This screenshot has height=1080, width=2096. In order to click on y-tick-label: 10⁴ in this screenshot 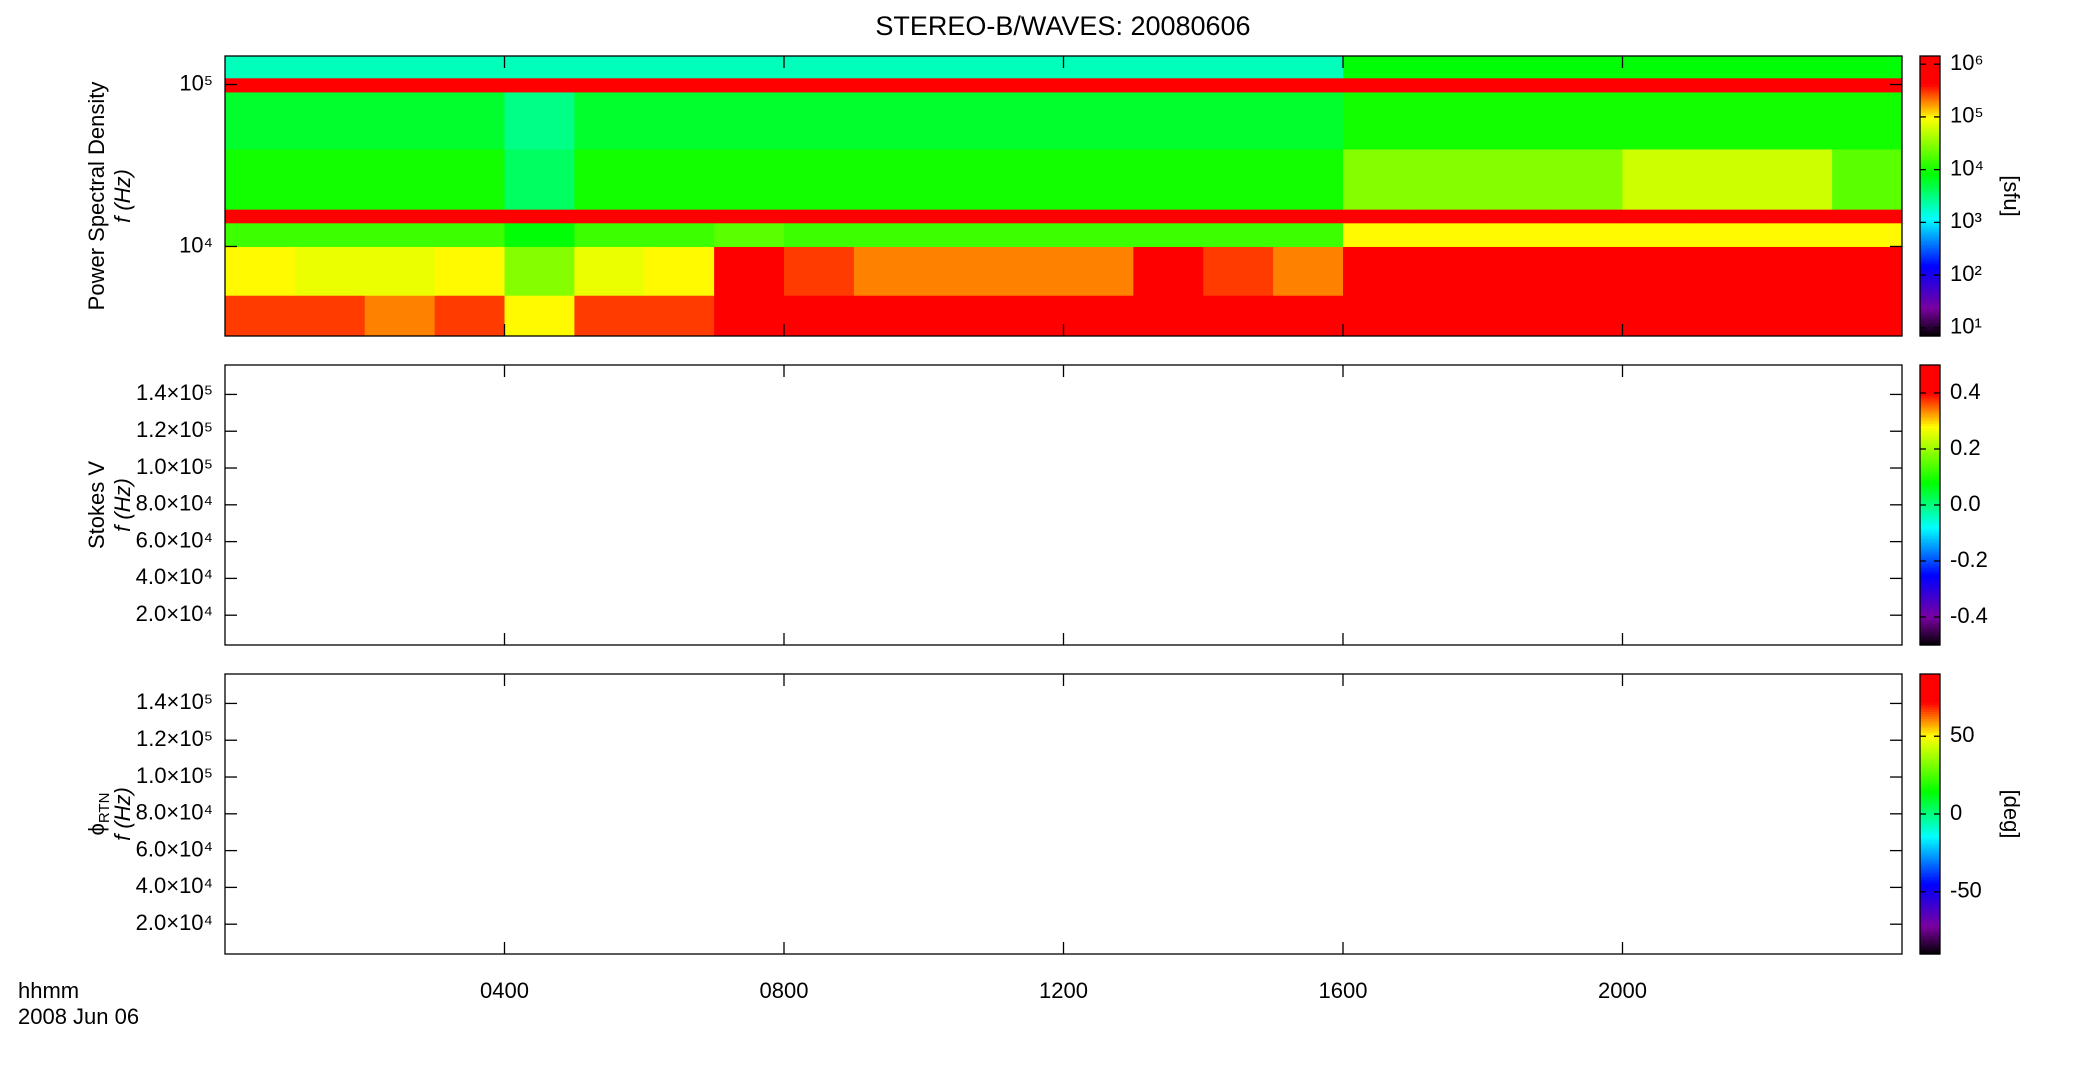, I will do `click(196, 244)`.